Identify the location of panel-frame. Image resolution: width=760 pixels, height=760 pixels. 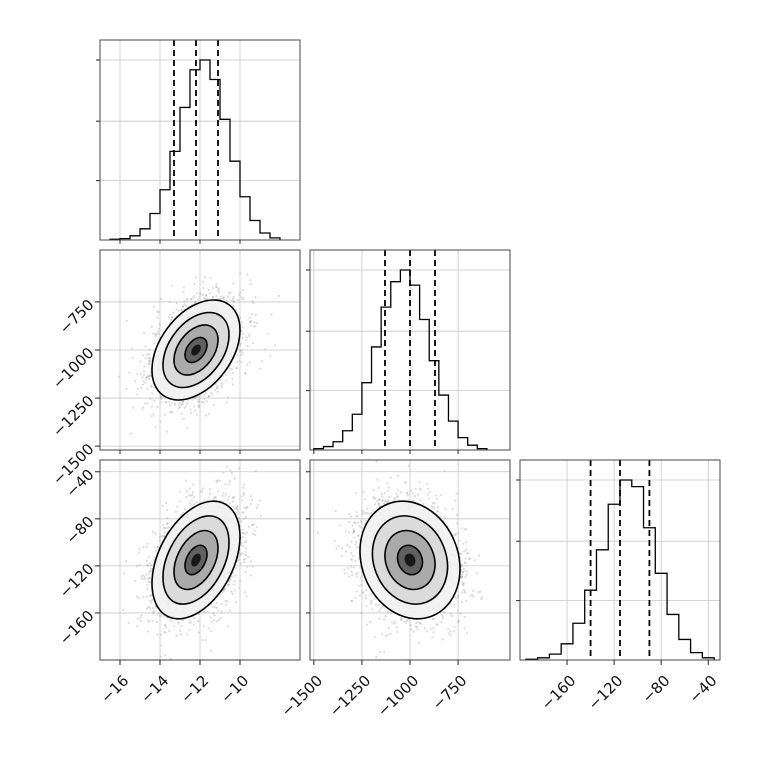
(620, 560).